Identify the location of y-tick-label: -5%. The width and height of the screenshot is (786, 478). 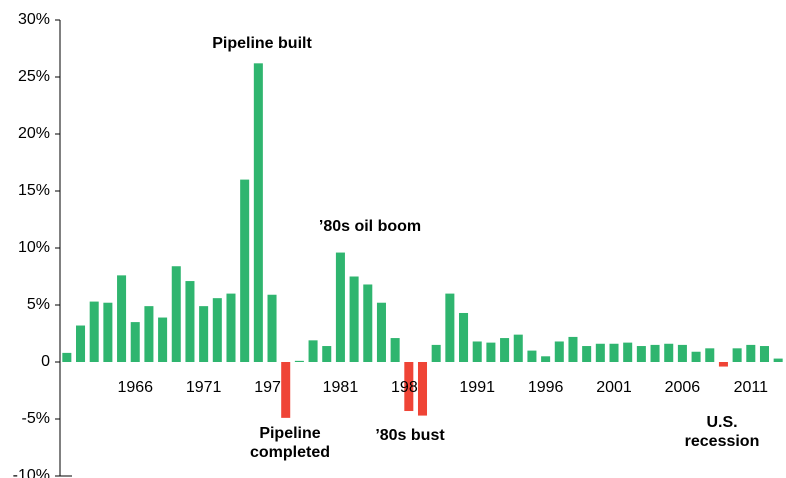
(36, 418).